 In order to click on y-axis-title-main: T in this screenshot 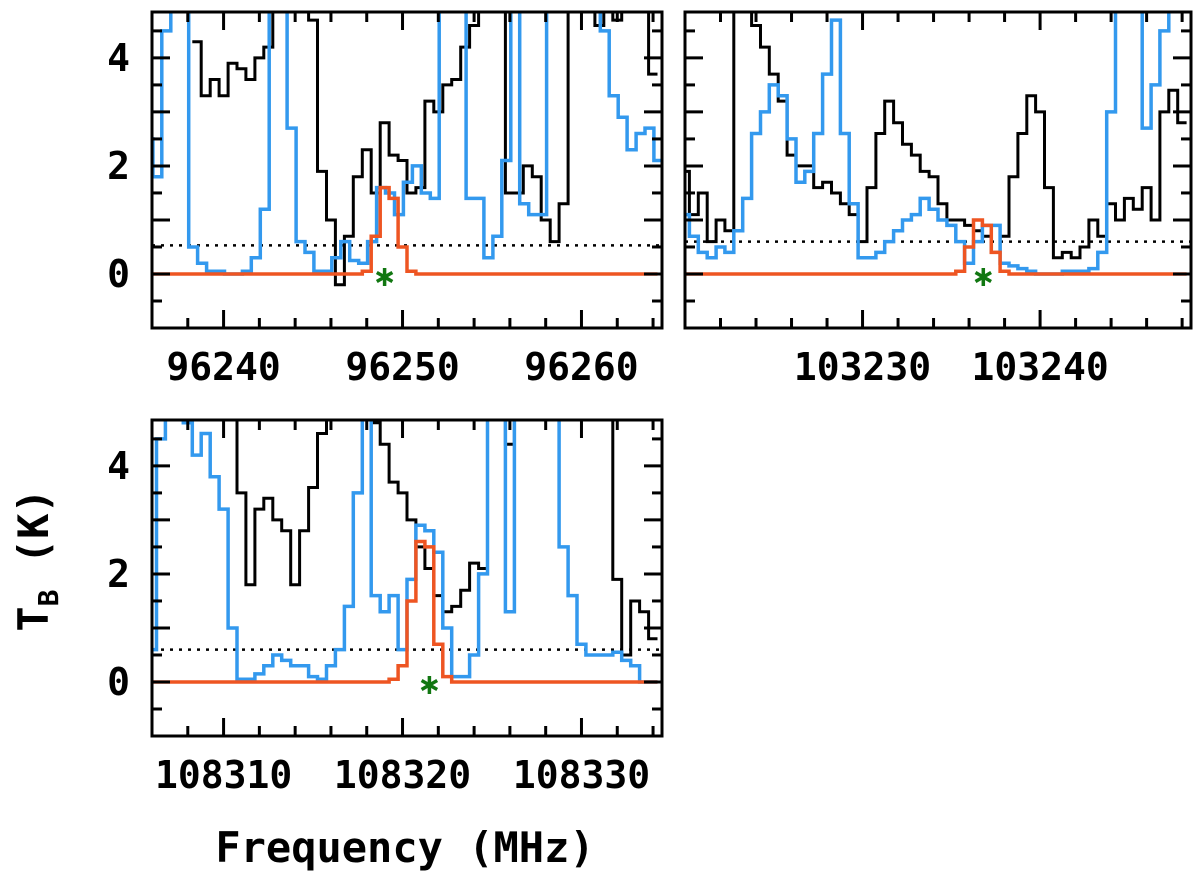, I will do `click(33, 618)`.